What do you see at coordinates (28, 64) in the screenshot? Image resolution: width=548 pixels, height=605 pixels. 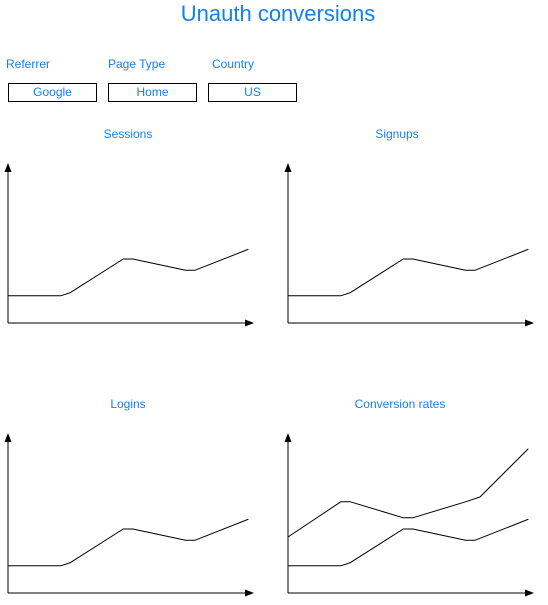 I see `filter-label-referrer: Referrer` at bounding box center [28, 64].